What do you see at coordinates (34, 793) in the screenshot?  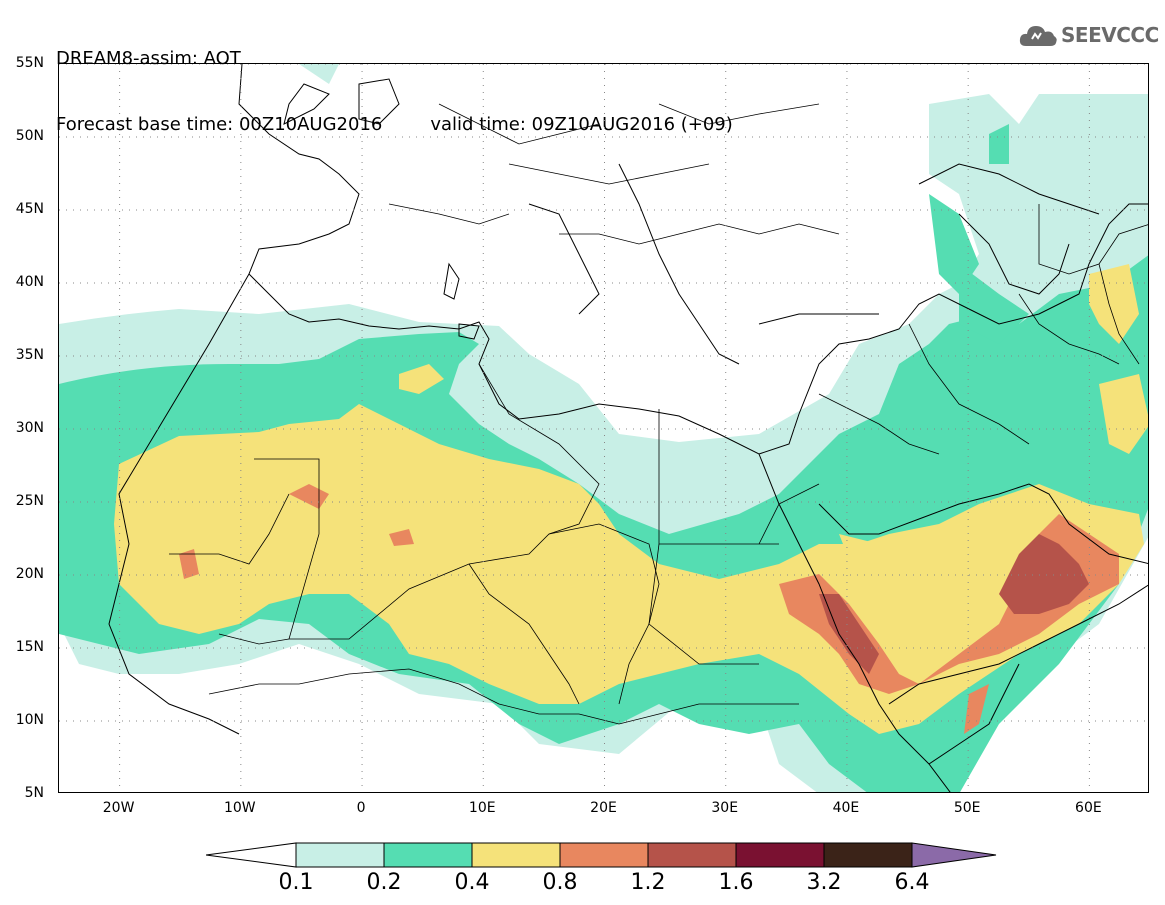 I see `lat-label: 5N` at bounding box center [34, 793].